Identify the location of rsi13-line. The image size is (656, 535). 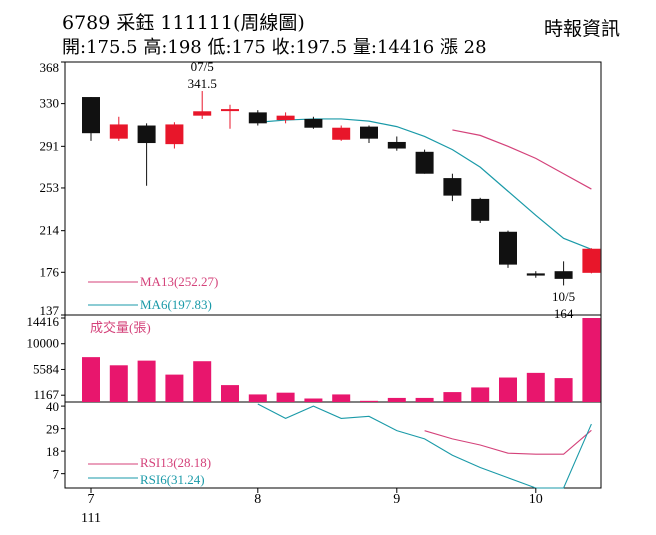
(508, 442).